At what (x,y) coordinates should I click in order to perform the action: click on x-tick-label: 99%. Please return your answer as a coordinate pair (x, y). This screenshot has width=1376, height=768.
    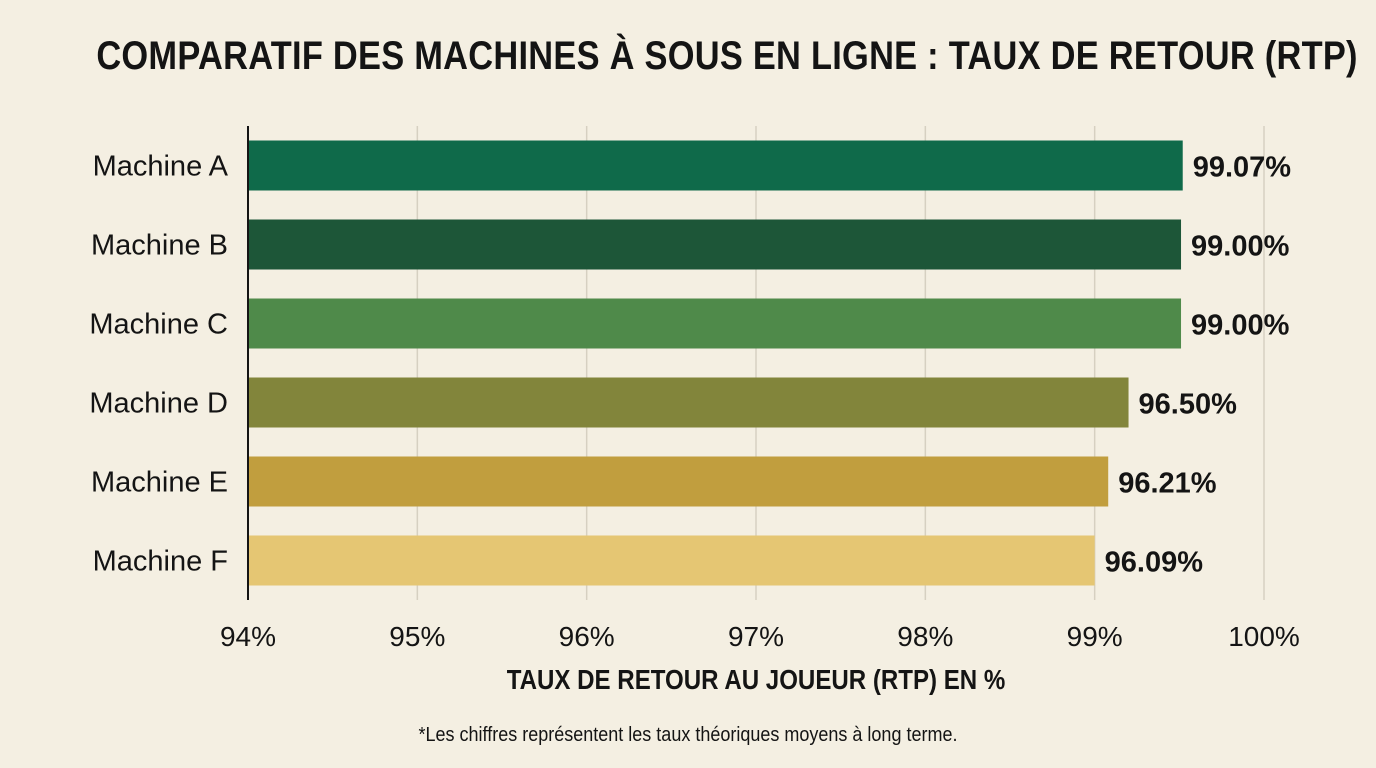
    Looking at the image, I should click on (1095, 636).